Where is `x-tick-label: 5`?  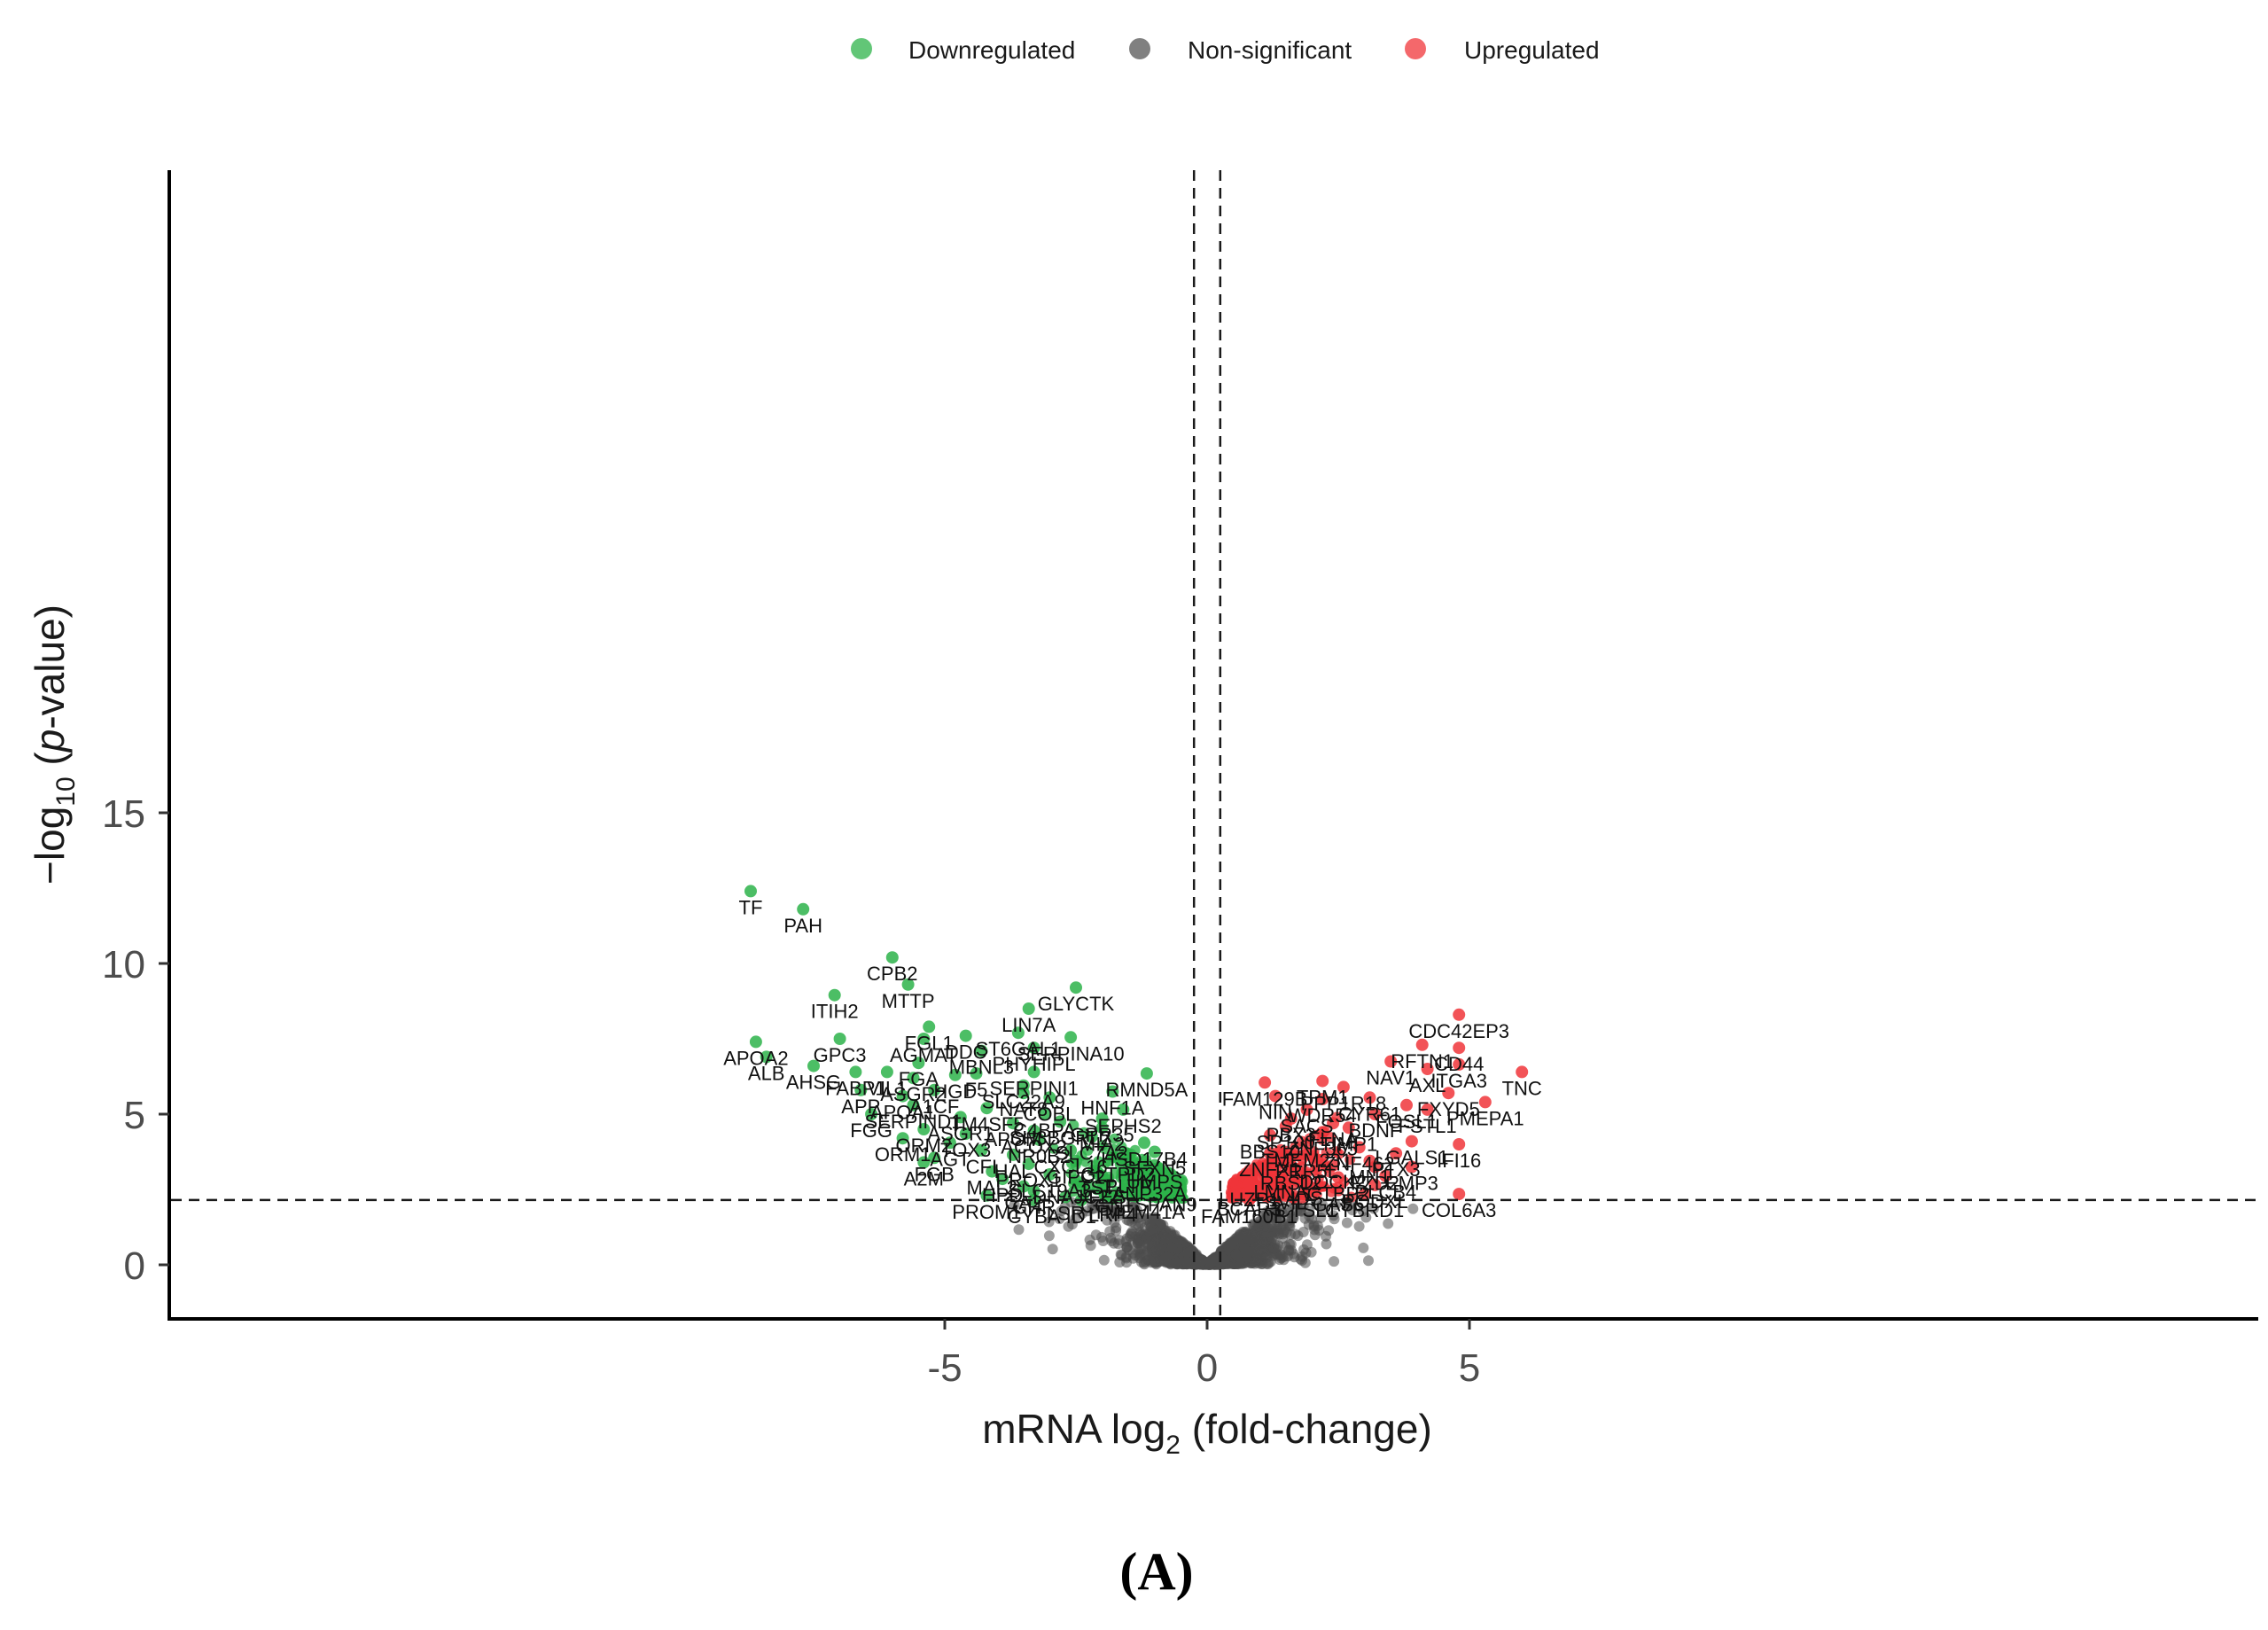 x-tick-label: 5 is located at coordinates (1469, 1368).